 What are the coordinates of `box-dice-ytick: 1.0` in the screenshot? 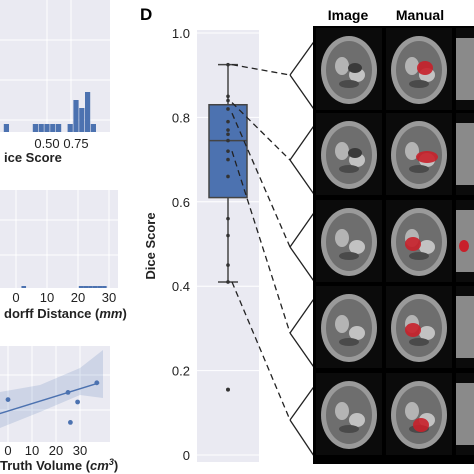 It's located at (181, 33).